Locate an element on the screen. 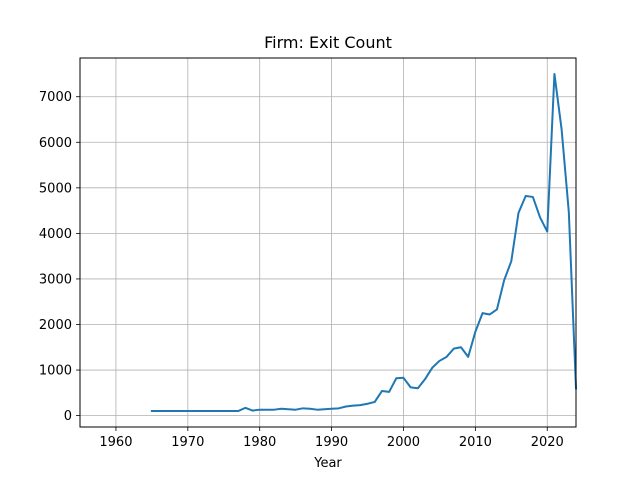 The image size is (640, 480). x-tick-label: 2020 is located at coordinates (547, 442).